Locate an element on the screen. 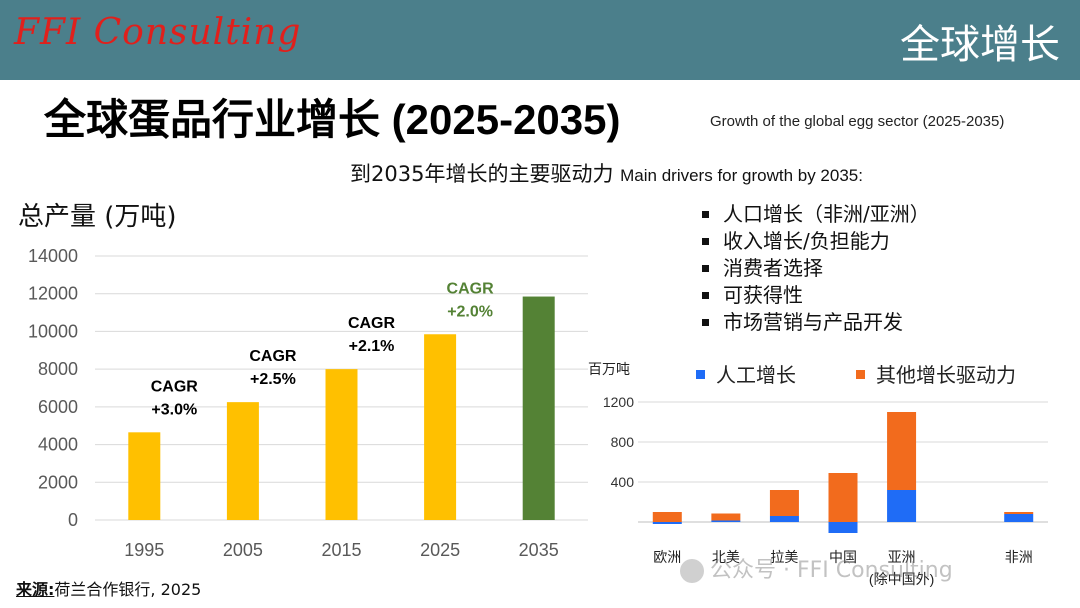  y-tick-label: 8000 is located at coordinates (58, 369).